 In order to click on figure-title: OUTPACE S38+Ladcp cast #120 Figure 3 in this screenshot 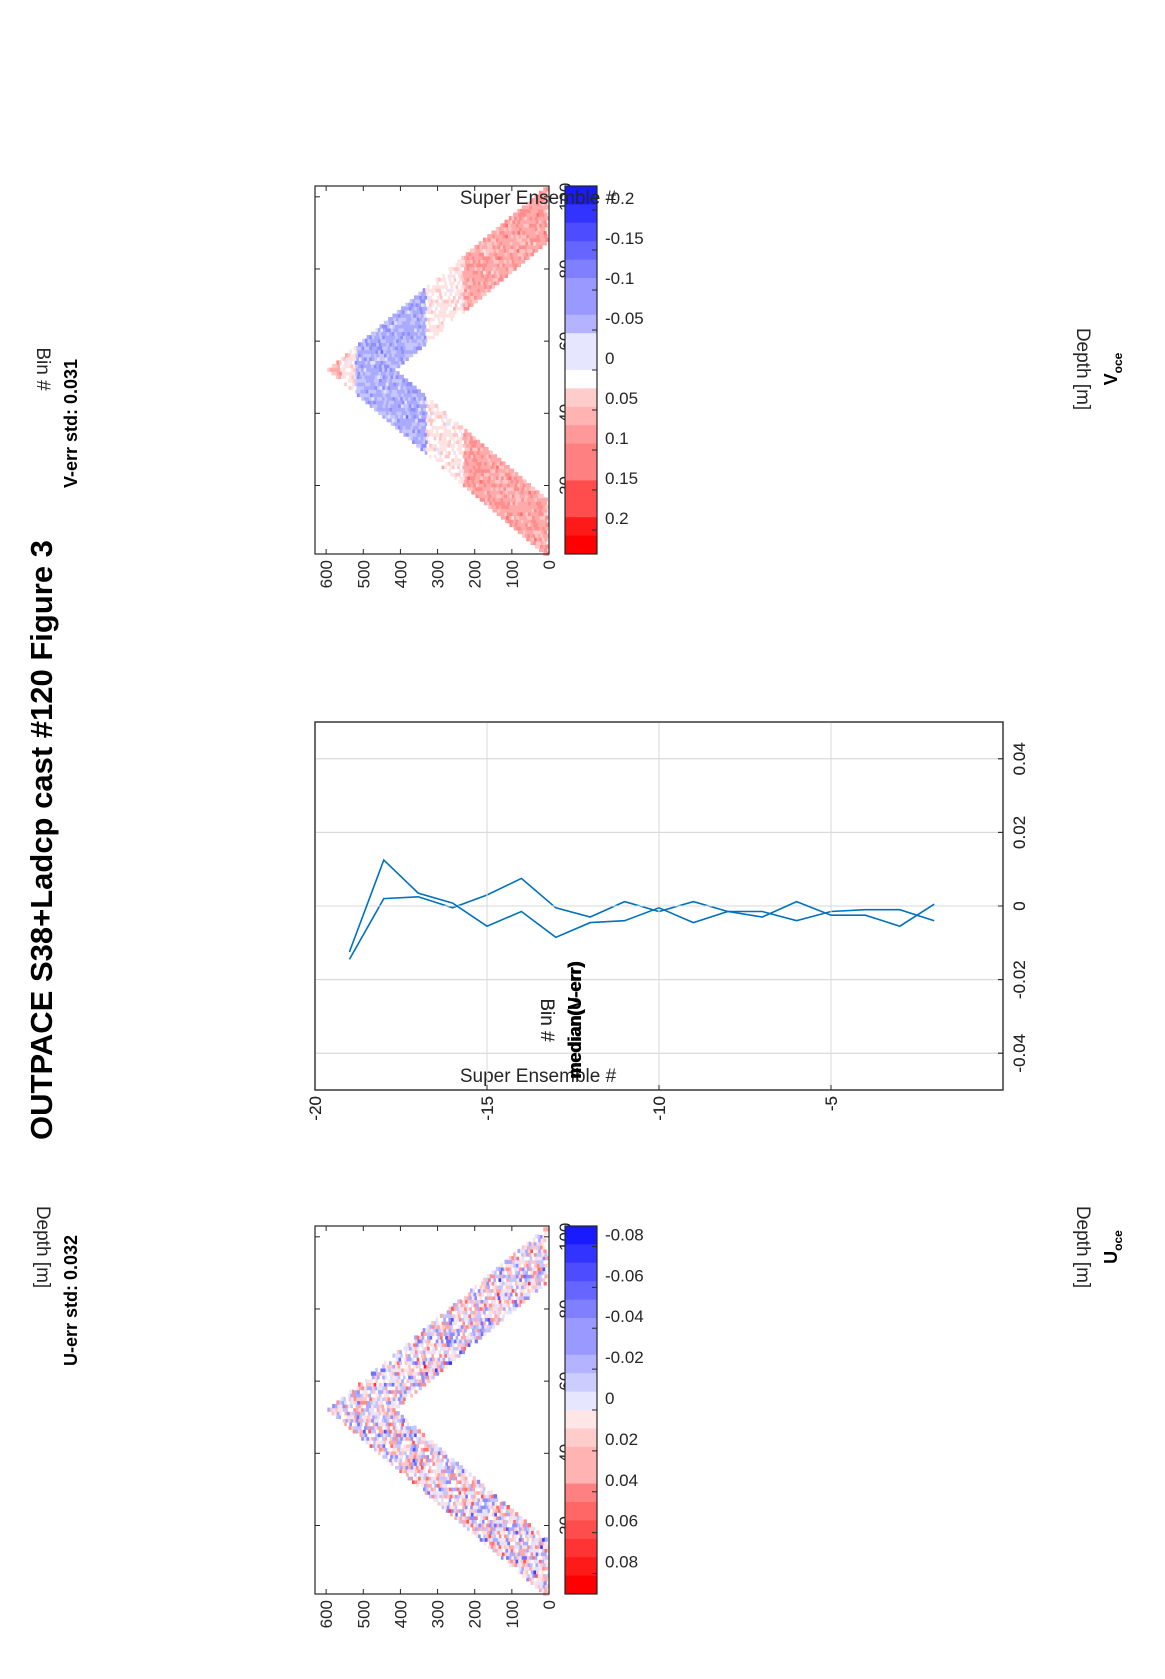, I will do `click(41, 840)`.